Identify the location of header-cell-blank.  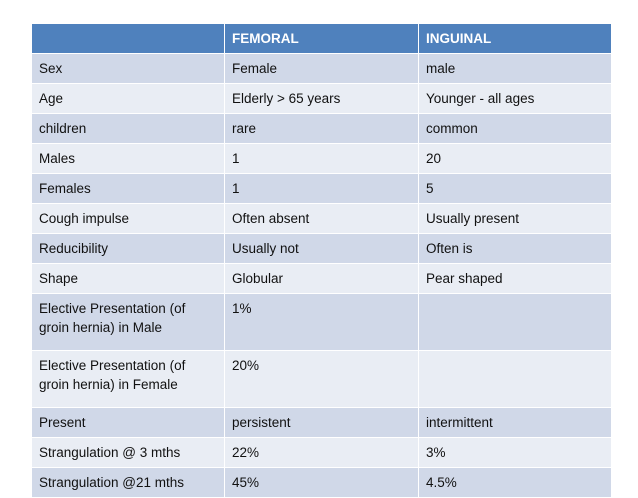
(128, 38).